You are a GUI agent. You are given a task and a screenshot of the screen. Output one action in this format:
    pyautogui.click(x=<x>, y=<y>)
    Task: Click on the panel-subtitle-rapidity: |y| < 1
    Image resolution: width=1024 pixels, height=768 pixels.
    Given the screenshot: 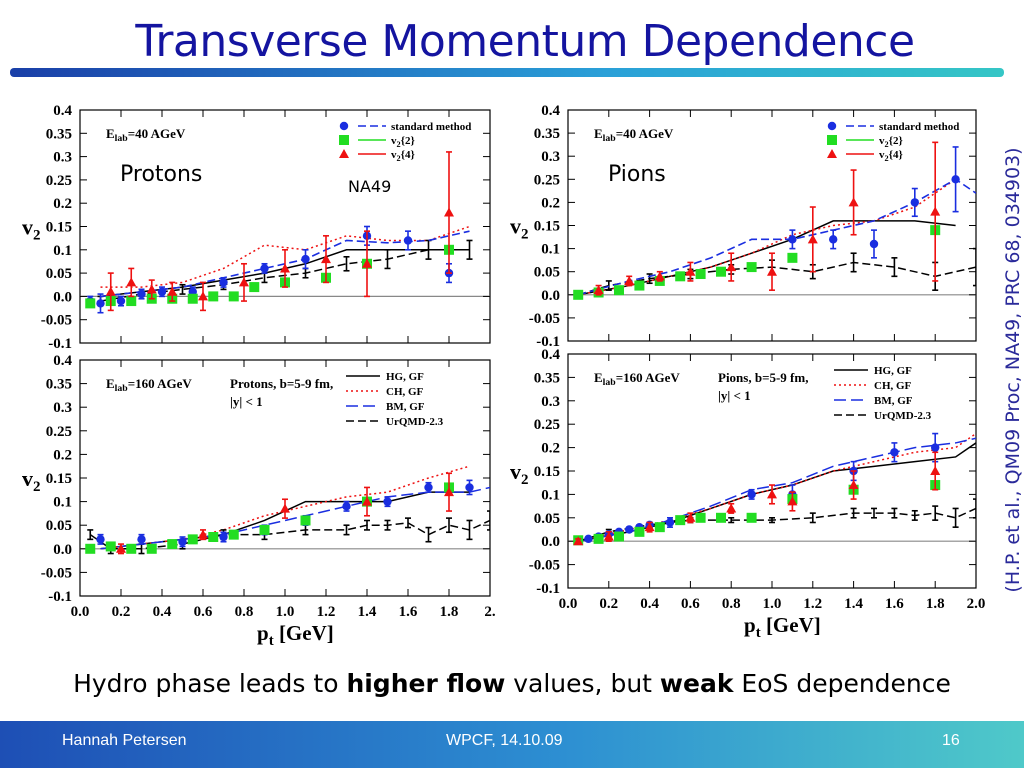 What is the action you would take?
    pyautogui.click(x=246, y=401)
    